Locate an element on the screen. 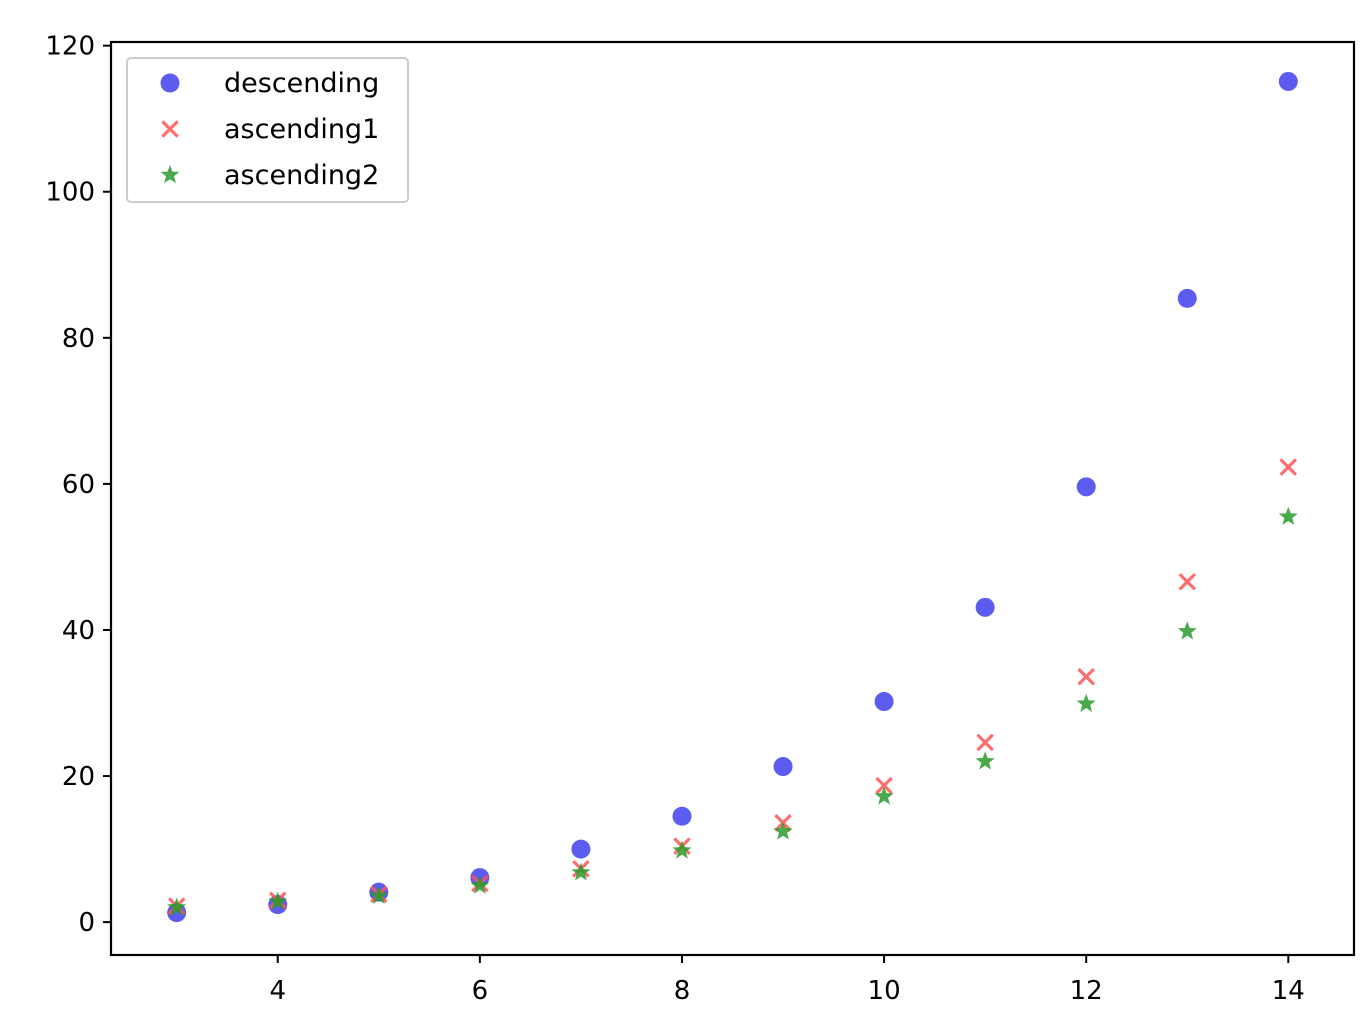 This screenshot has width=1366, height=1028. legend-label-ascending2: ascending2 is located at coordinates (301, 175).